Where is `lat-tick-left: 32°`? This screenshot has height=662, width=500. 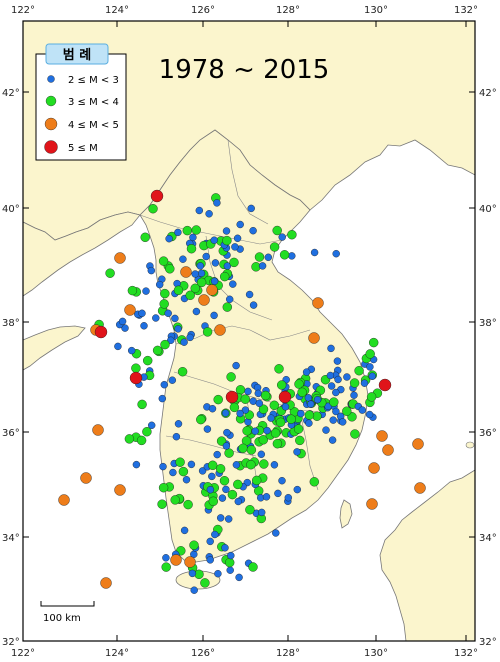
lat-tick-left: 32° is located at coordinates (11, 642).